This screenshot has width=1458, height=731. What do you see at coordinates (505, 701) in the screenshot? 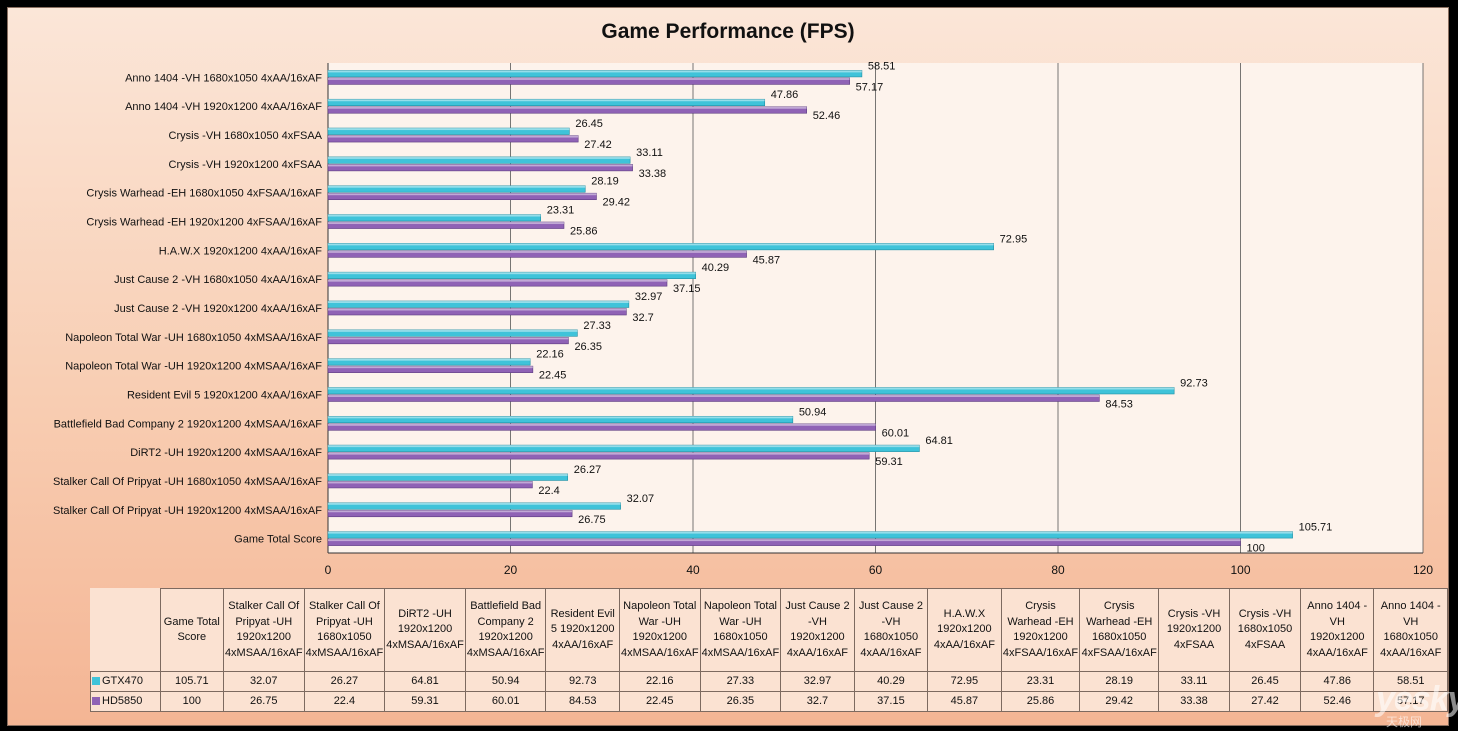
I see `table-cell: 60.01` at bounding box center [505, 701].